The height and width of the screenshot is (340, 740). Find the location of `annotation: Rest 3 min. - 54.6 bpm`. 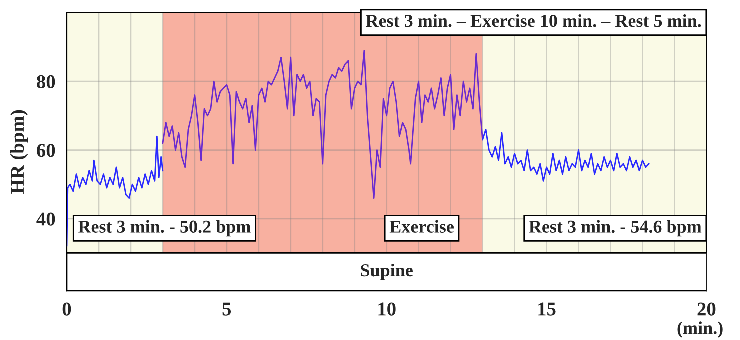

annotation: Rest 3 min. - 54.6 bpm is located at coordinates (615, 228).